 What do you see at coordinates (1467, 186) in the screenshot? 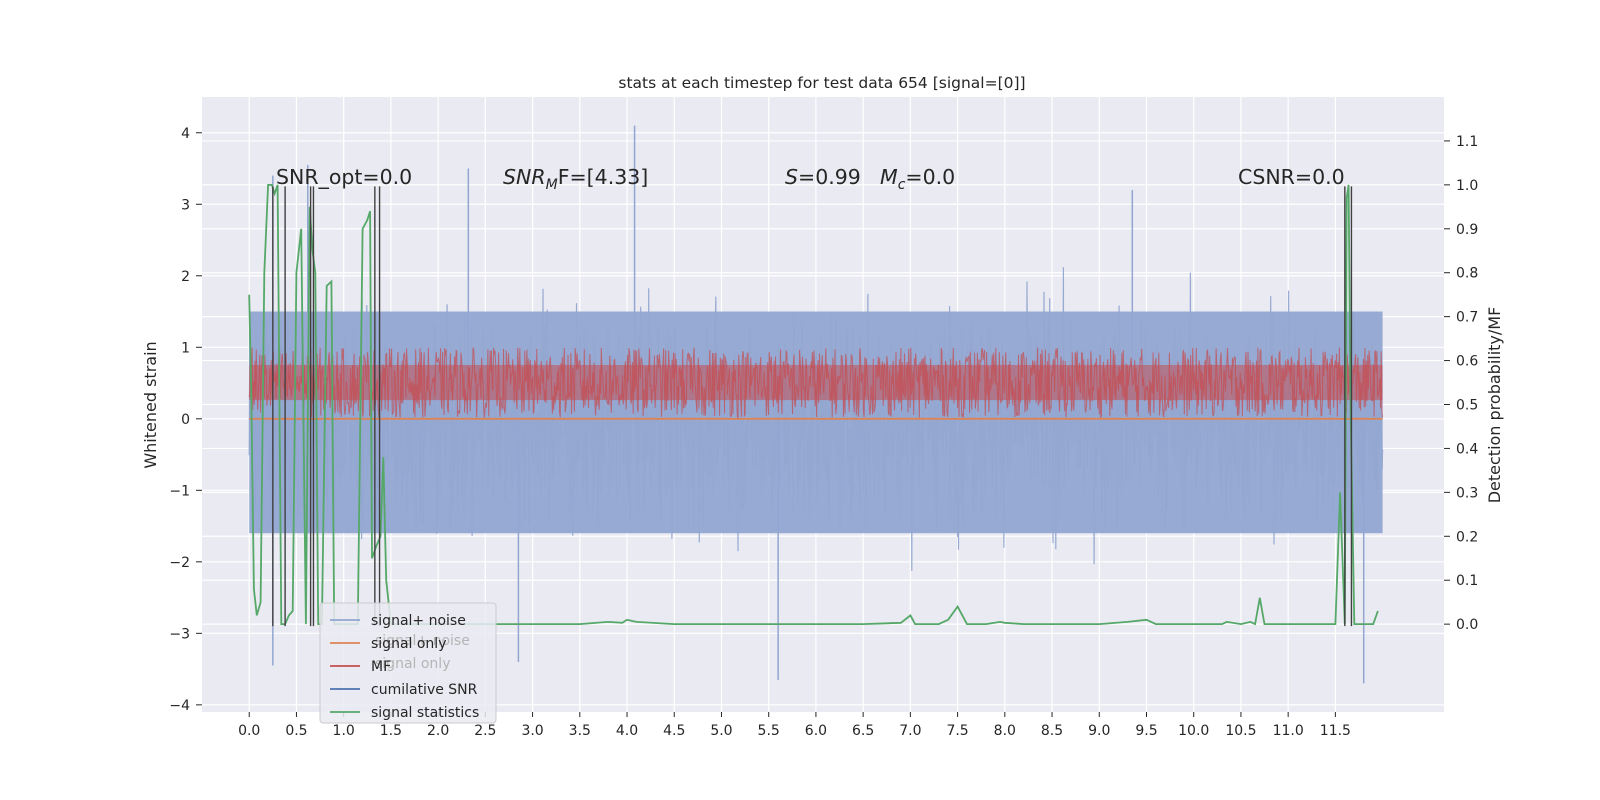
I see `y2-tick-label: 1.0` at bounding box center [1467, 186].